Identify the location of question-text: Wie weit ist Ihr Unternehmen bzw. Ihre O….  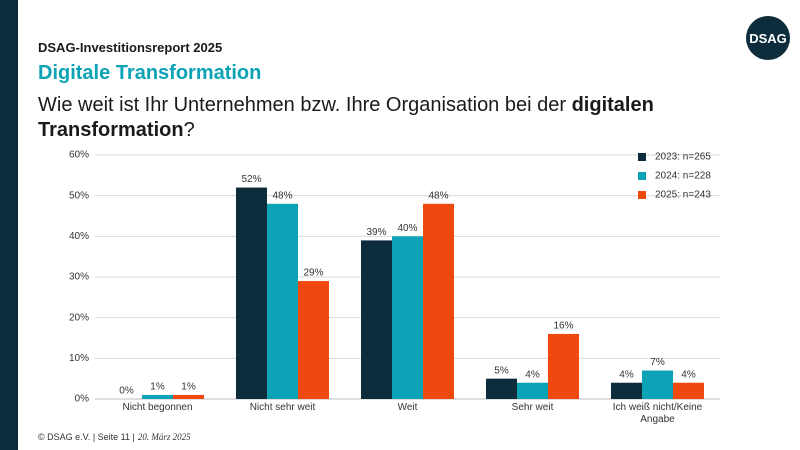
(305, 105).